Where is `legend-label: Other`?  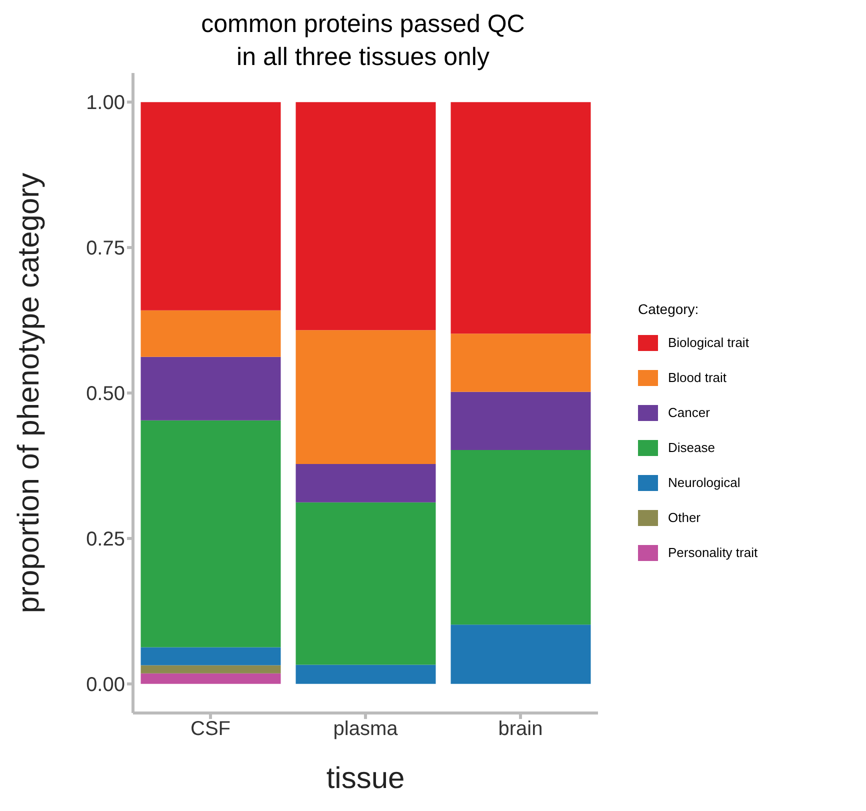 legend-label: Other is located at coordinates (684, 517).